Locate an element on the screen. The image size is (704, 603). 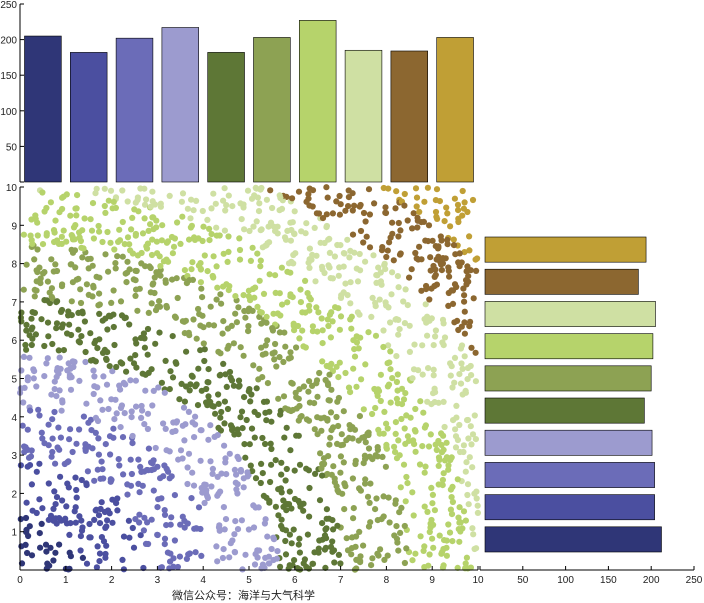
right-histogram-x-tick-label: 100 is located at coordinates (565, 580).